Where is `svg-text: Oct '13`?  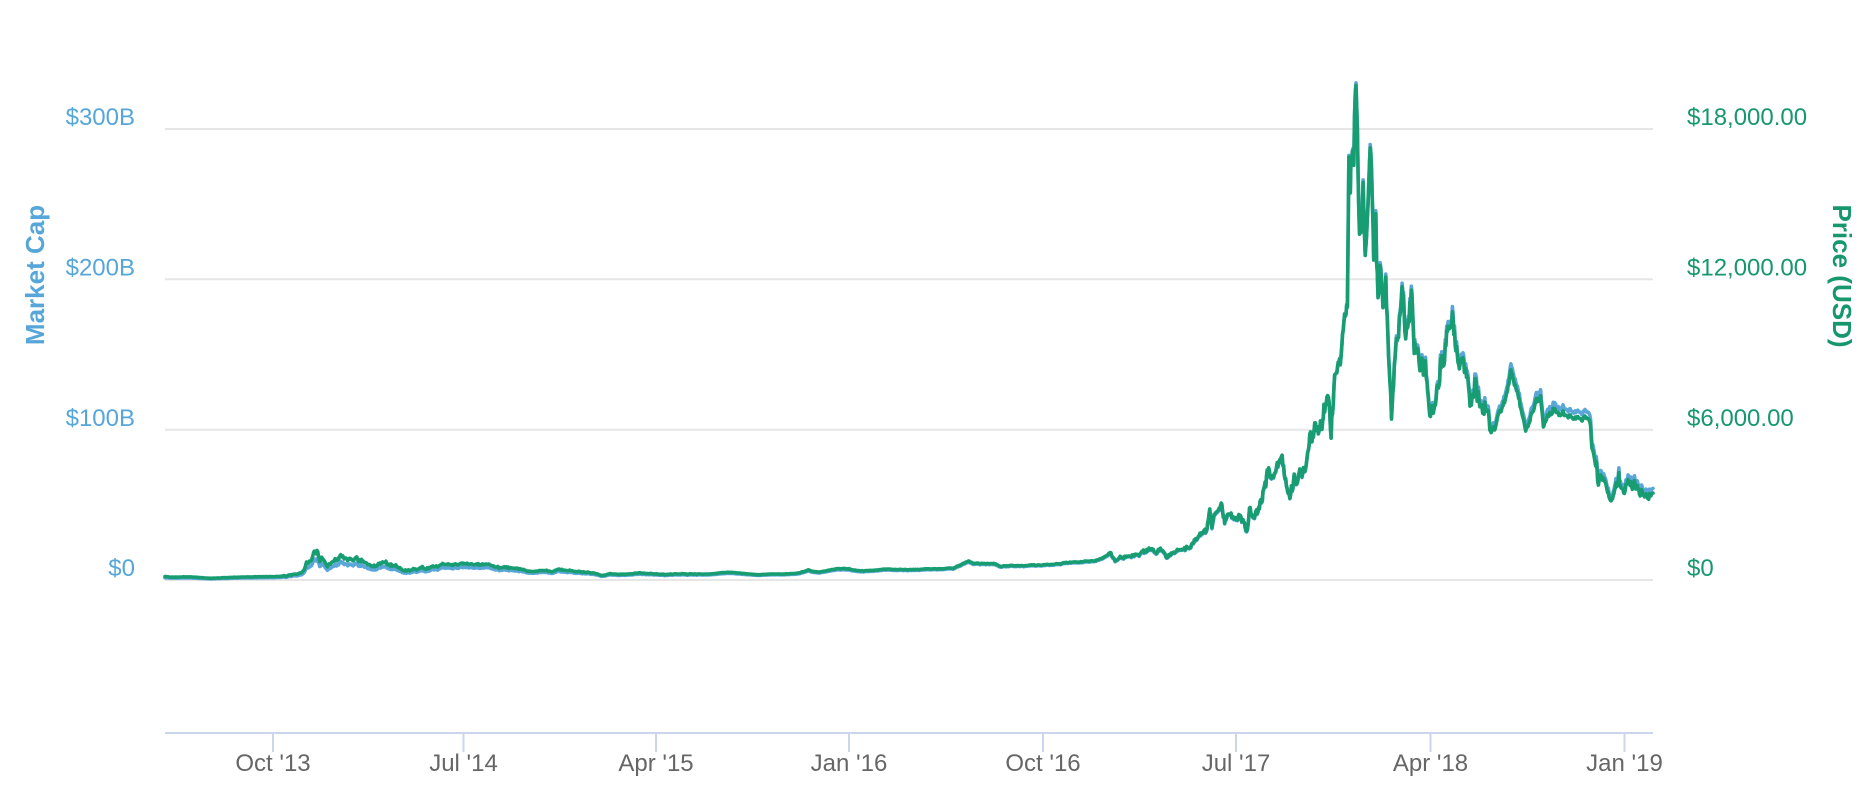 svg-text: Oct '13 is located at coordinates (272, 763).